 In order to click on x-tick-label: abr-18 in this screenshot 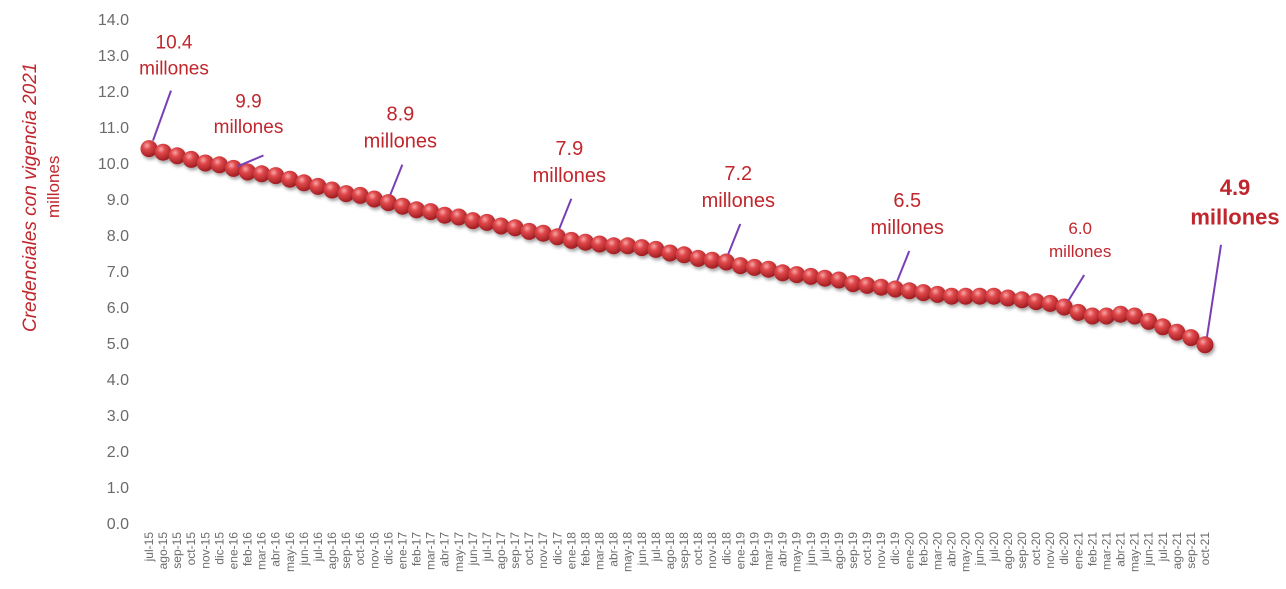, I will do `click(614, 549)`.